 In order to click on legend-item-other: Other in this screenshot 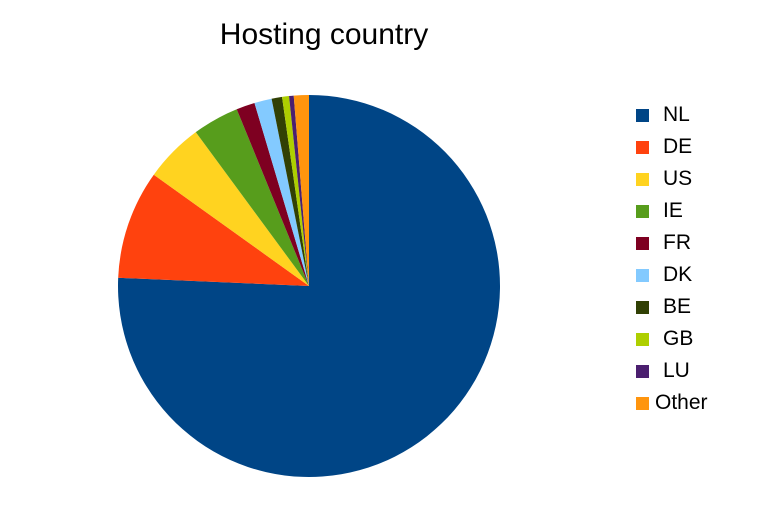, I will do `click(672, 403)`.